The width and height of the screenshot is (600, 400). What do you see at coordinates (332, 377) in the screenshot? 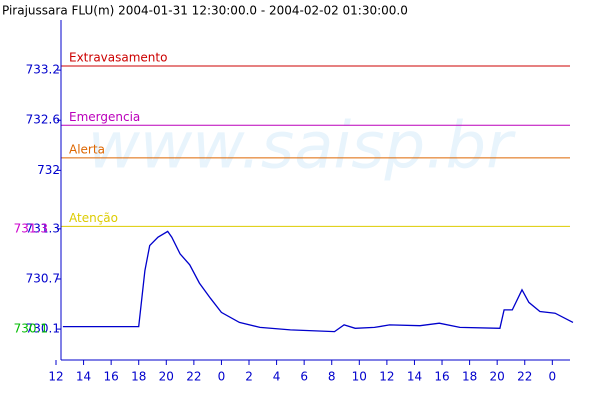
I see `x-tick-label: 8` at bounding box center [332, 377].